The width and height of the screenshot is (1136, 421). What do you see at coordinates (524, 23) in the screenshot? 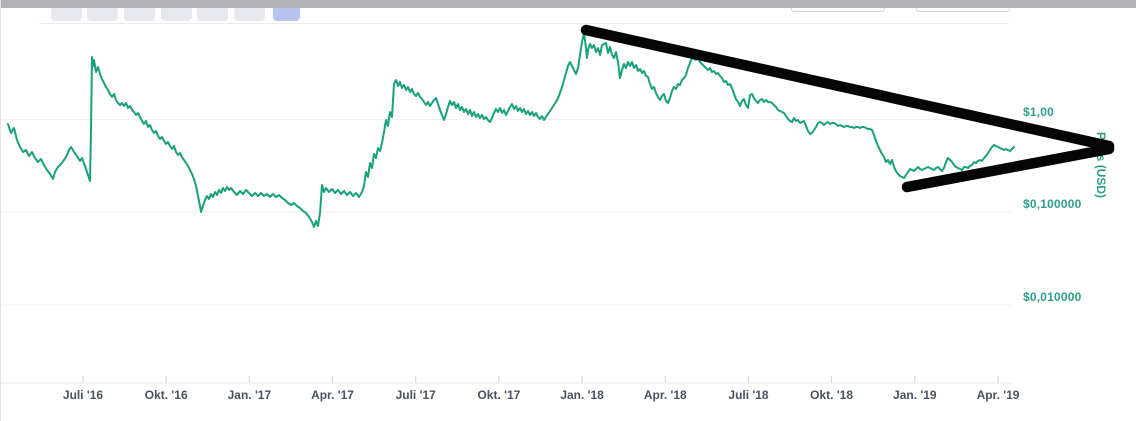
I see `toolbar-divider` at bounding box center [524, 23].